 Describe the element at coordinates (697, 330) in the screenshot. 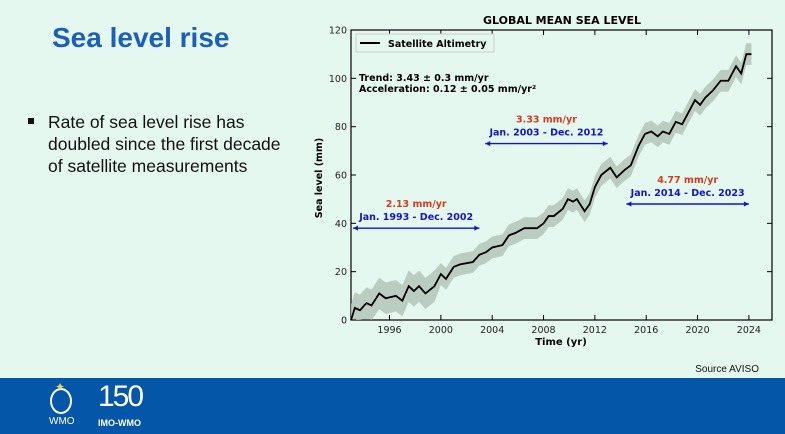

I see `x-tick-label: 2020` at that location.